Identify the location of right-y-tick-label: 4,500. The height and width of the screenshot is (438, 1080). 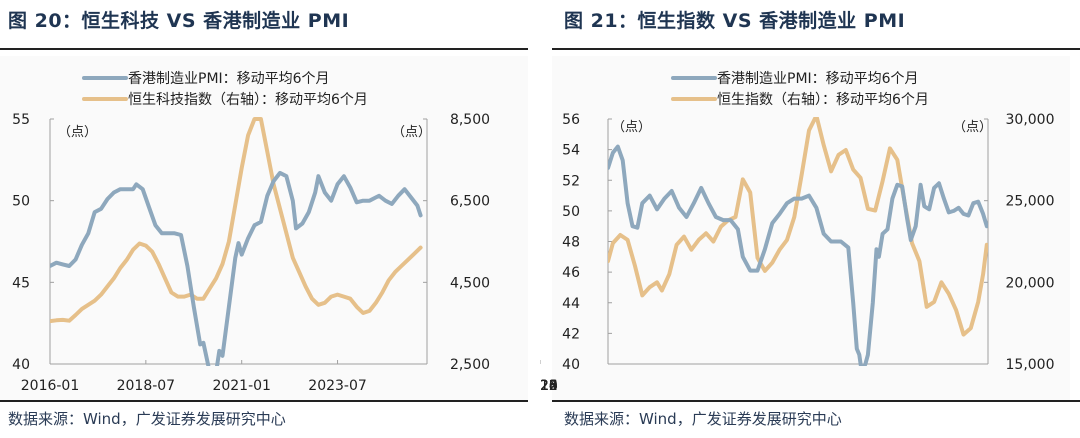
(470, 283).